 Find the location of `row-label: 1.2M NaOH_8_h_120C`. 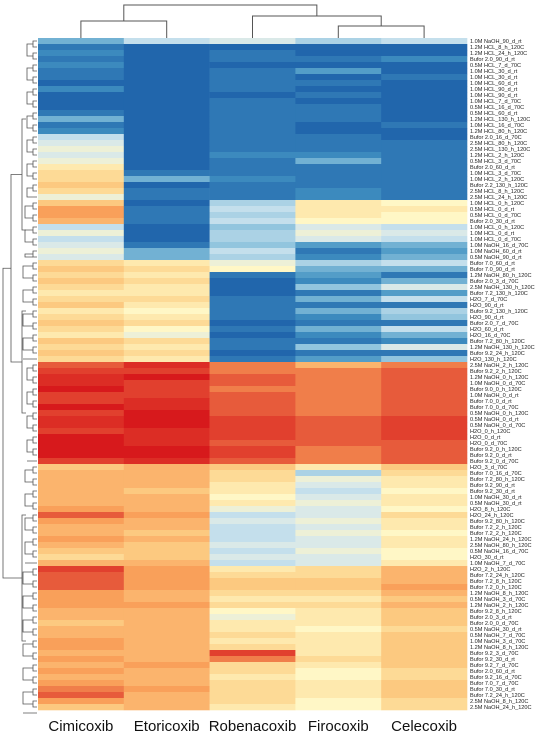

row-label: 1.2M NaOH_8_h_120C is located at coordinates (499, 648).